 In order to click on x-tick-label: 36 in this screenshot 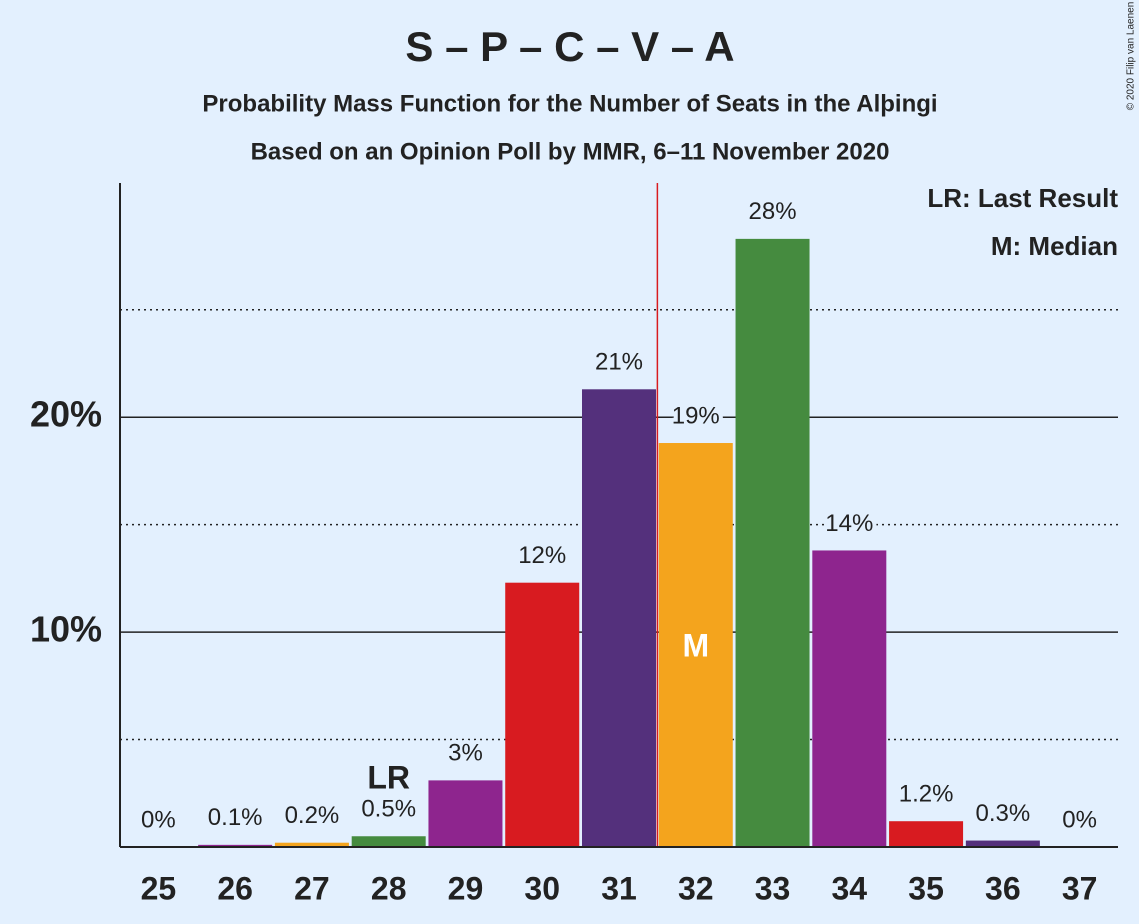, I will do `click(1003, 888)`.